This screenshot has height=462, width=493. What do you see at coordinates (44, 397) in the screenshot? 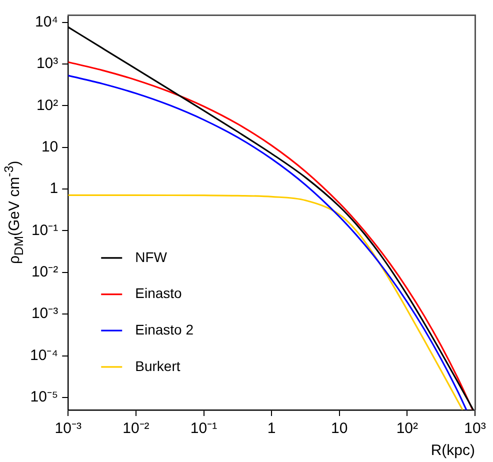
I see `y-tick-label: 10⁻⁵` at bounding box center [44, 397].